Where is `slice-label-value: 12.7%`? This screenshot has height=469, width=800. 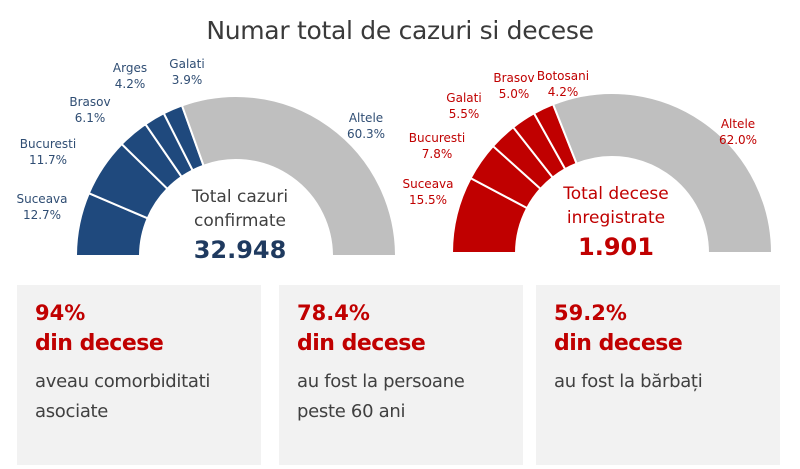 slice-label-value: 12.7% is located at coordinates (42, 215).